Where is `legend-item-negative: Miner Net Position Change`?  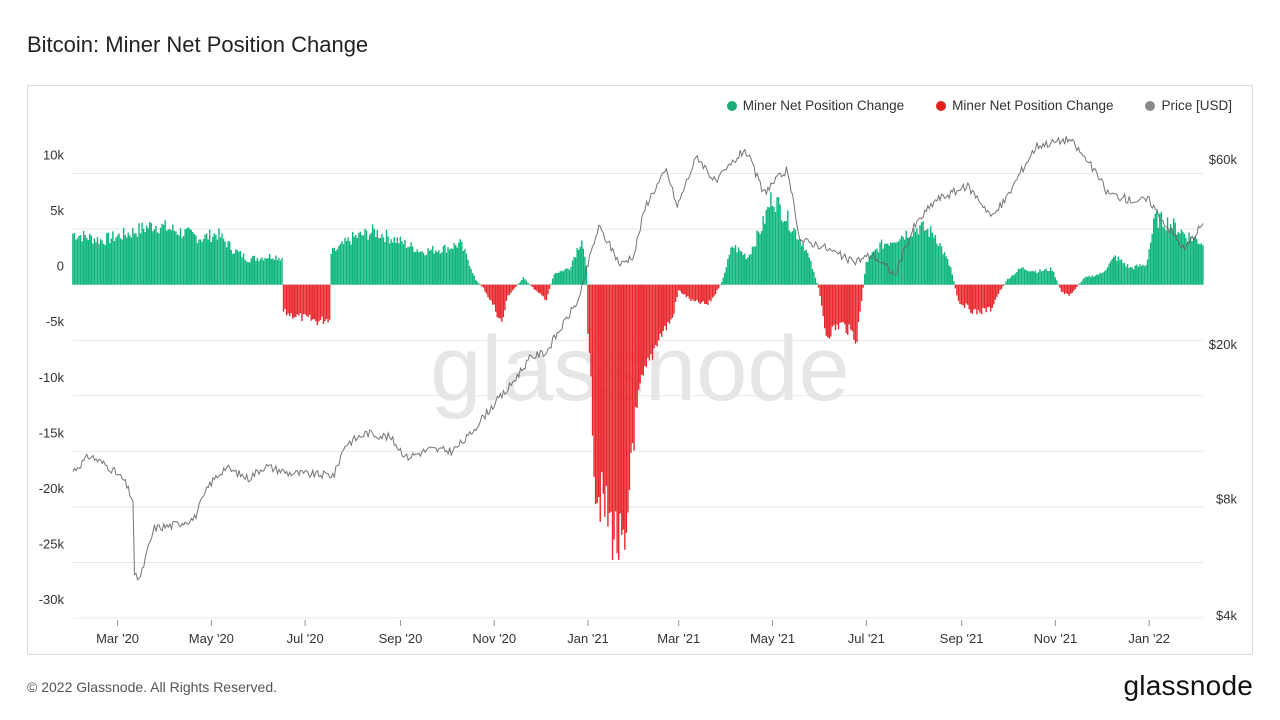
legend-item-negative: Miner Net Position Change is located at coordinates (1024, 105).